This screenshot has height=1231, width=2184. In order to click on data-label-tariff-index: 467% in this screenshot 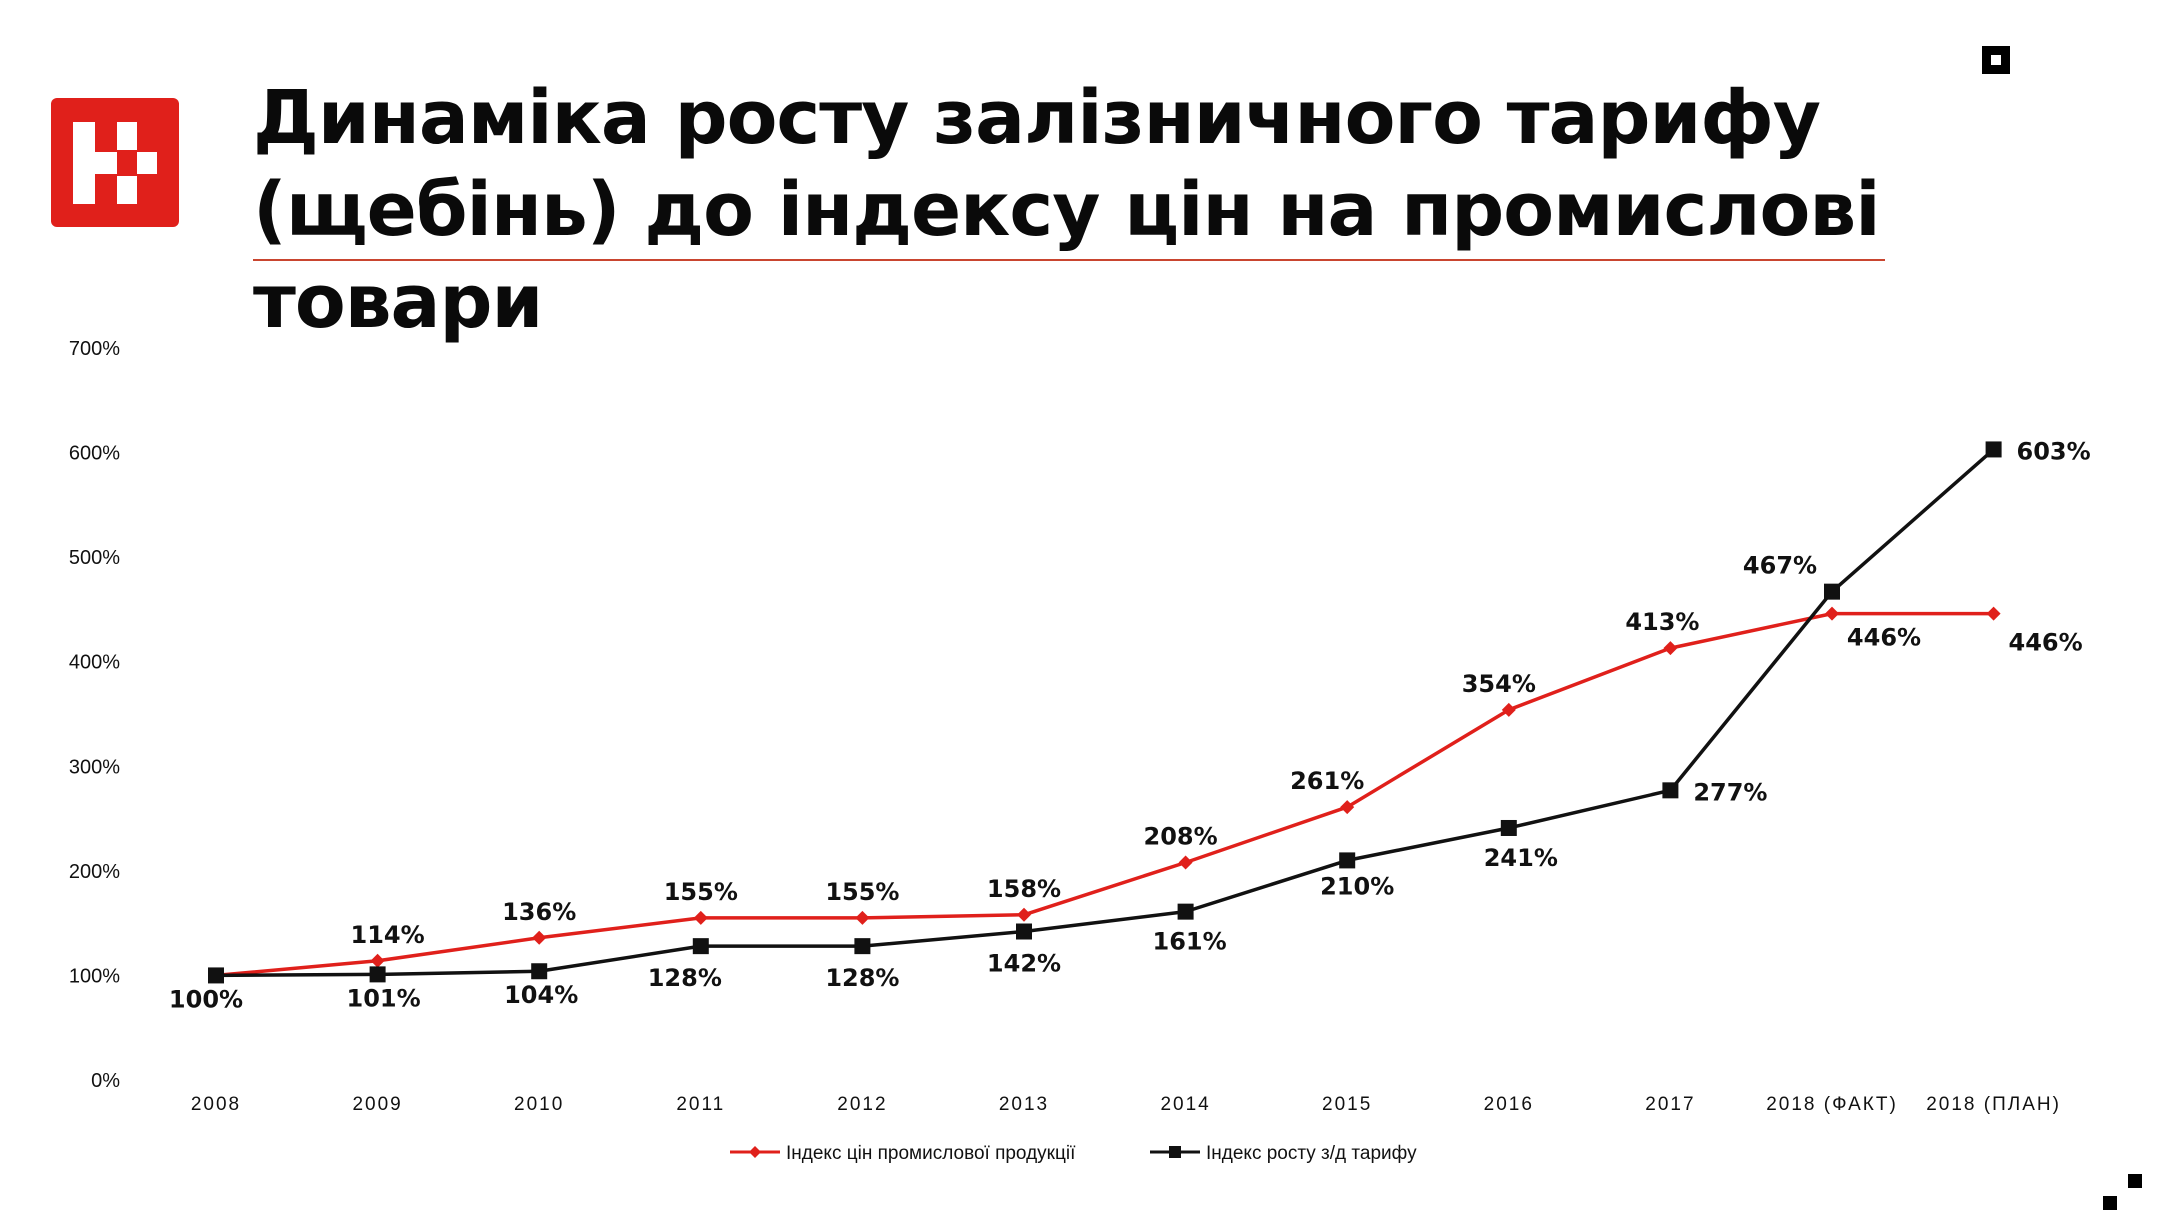, I will do `click(1780, 566)`.